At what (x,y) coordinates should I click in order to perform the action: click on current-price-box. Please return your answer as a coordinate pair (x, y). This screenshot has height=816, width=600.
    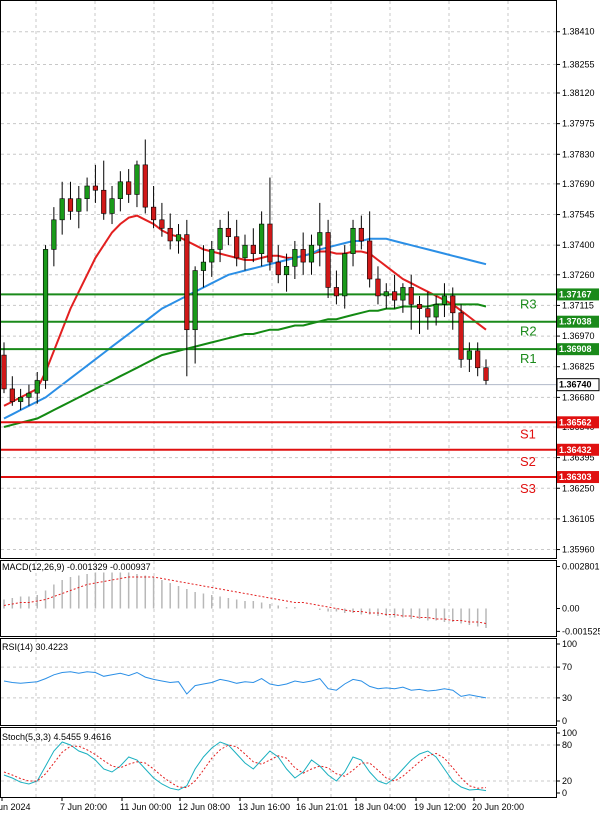
    Looking at the image, I should click on (578, 385).